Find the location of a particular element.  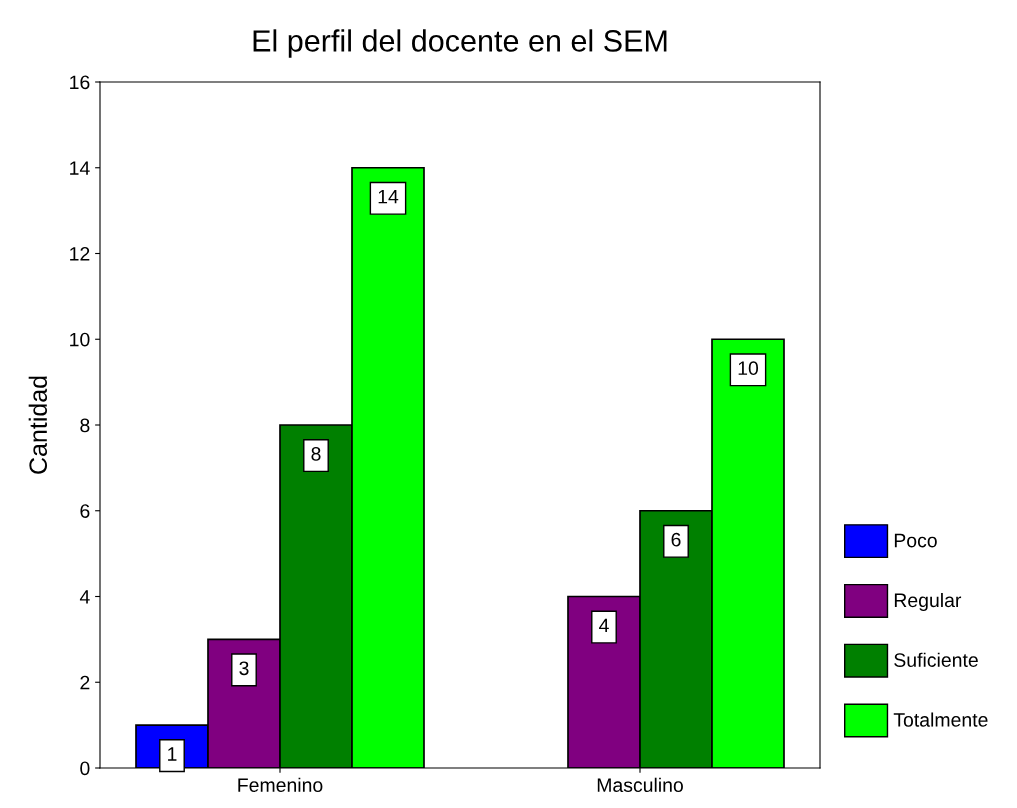

y-axis-title: Cantidad is located at coordinates (38, 425).